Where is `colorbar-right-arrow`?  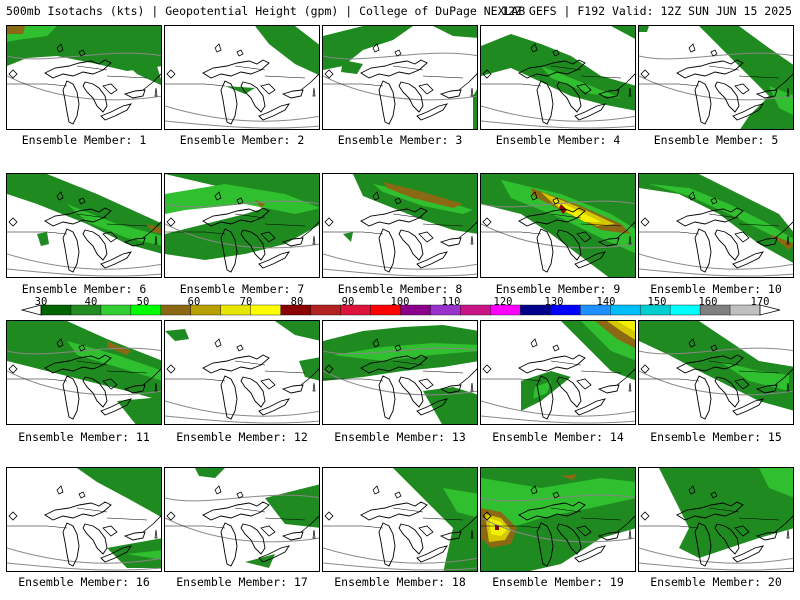
colorbar-right-arrow is located at coordinates (770, 310).